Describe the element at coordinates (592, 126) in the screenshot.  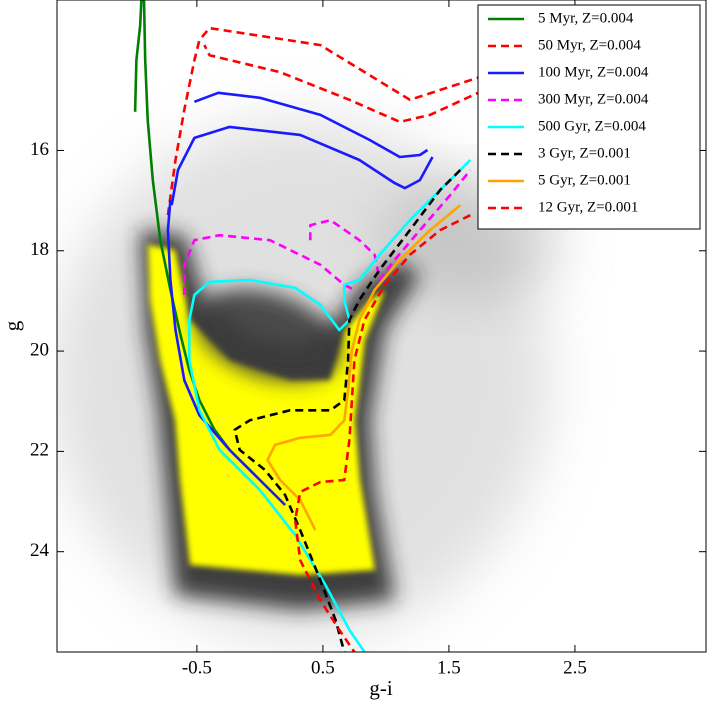
I see `legend-label: 500 Gyr, Z=0.004` at that location.